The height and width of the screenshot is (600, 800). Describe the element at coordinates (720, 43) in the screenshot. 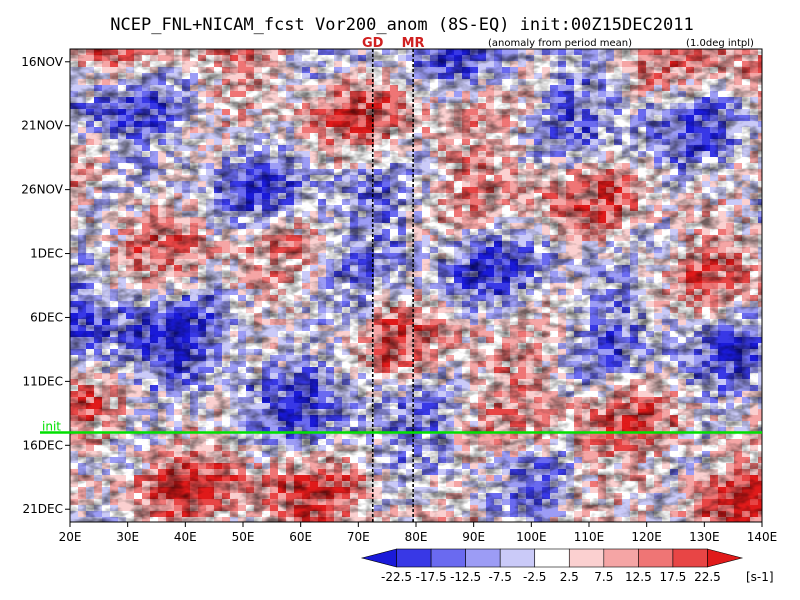

I see `chart-subtitle-right: (1.0deg intpl)` at that location.